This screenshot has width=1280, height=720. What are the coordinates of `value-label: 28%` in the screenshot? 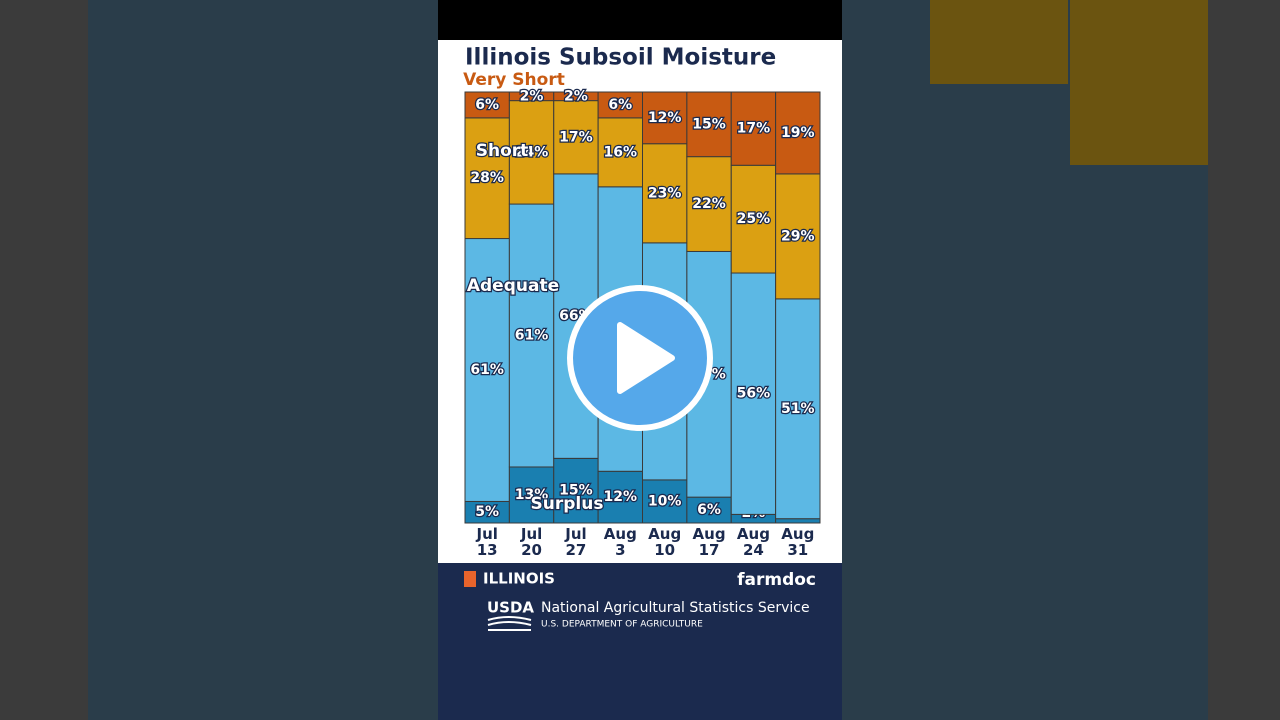 It's located at (487, 178).